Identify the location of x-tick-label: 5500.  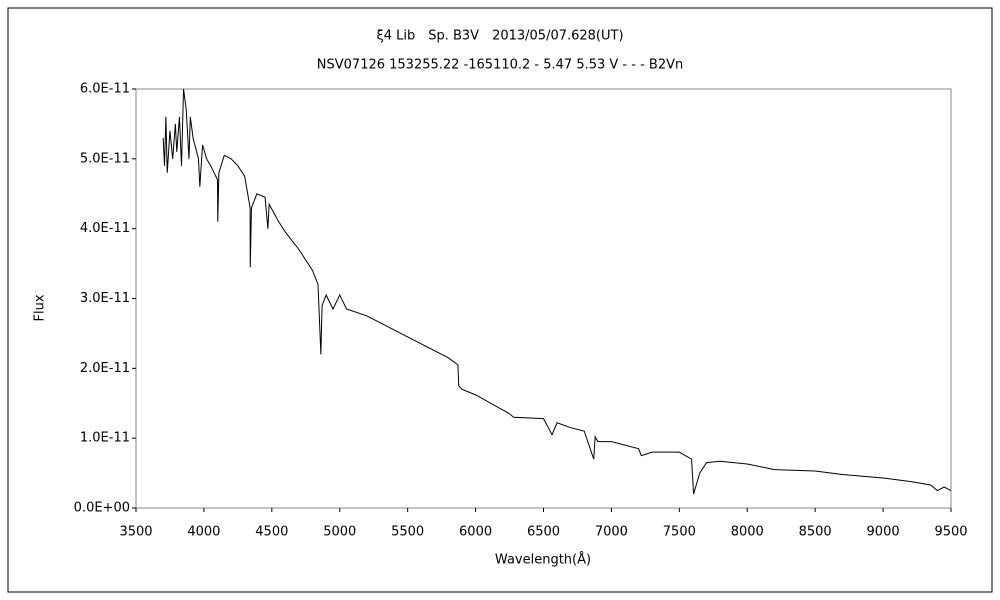
(407, 532).